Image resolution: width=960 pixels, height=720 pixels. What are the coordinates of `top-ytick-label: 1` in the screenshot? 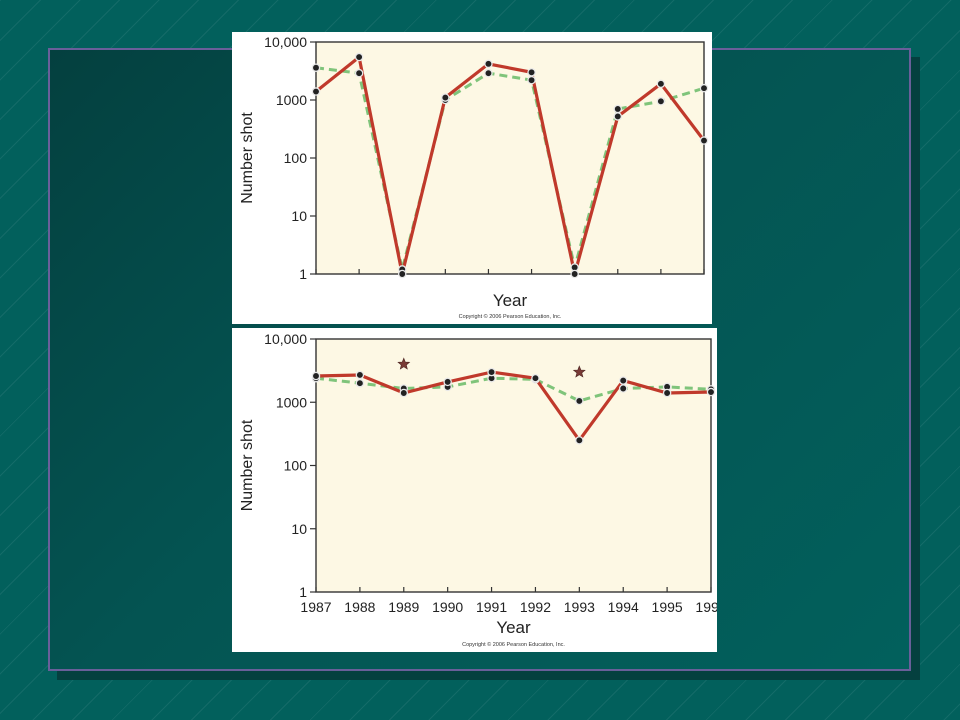 It's located at (303, 274).